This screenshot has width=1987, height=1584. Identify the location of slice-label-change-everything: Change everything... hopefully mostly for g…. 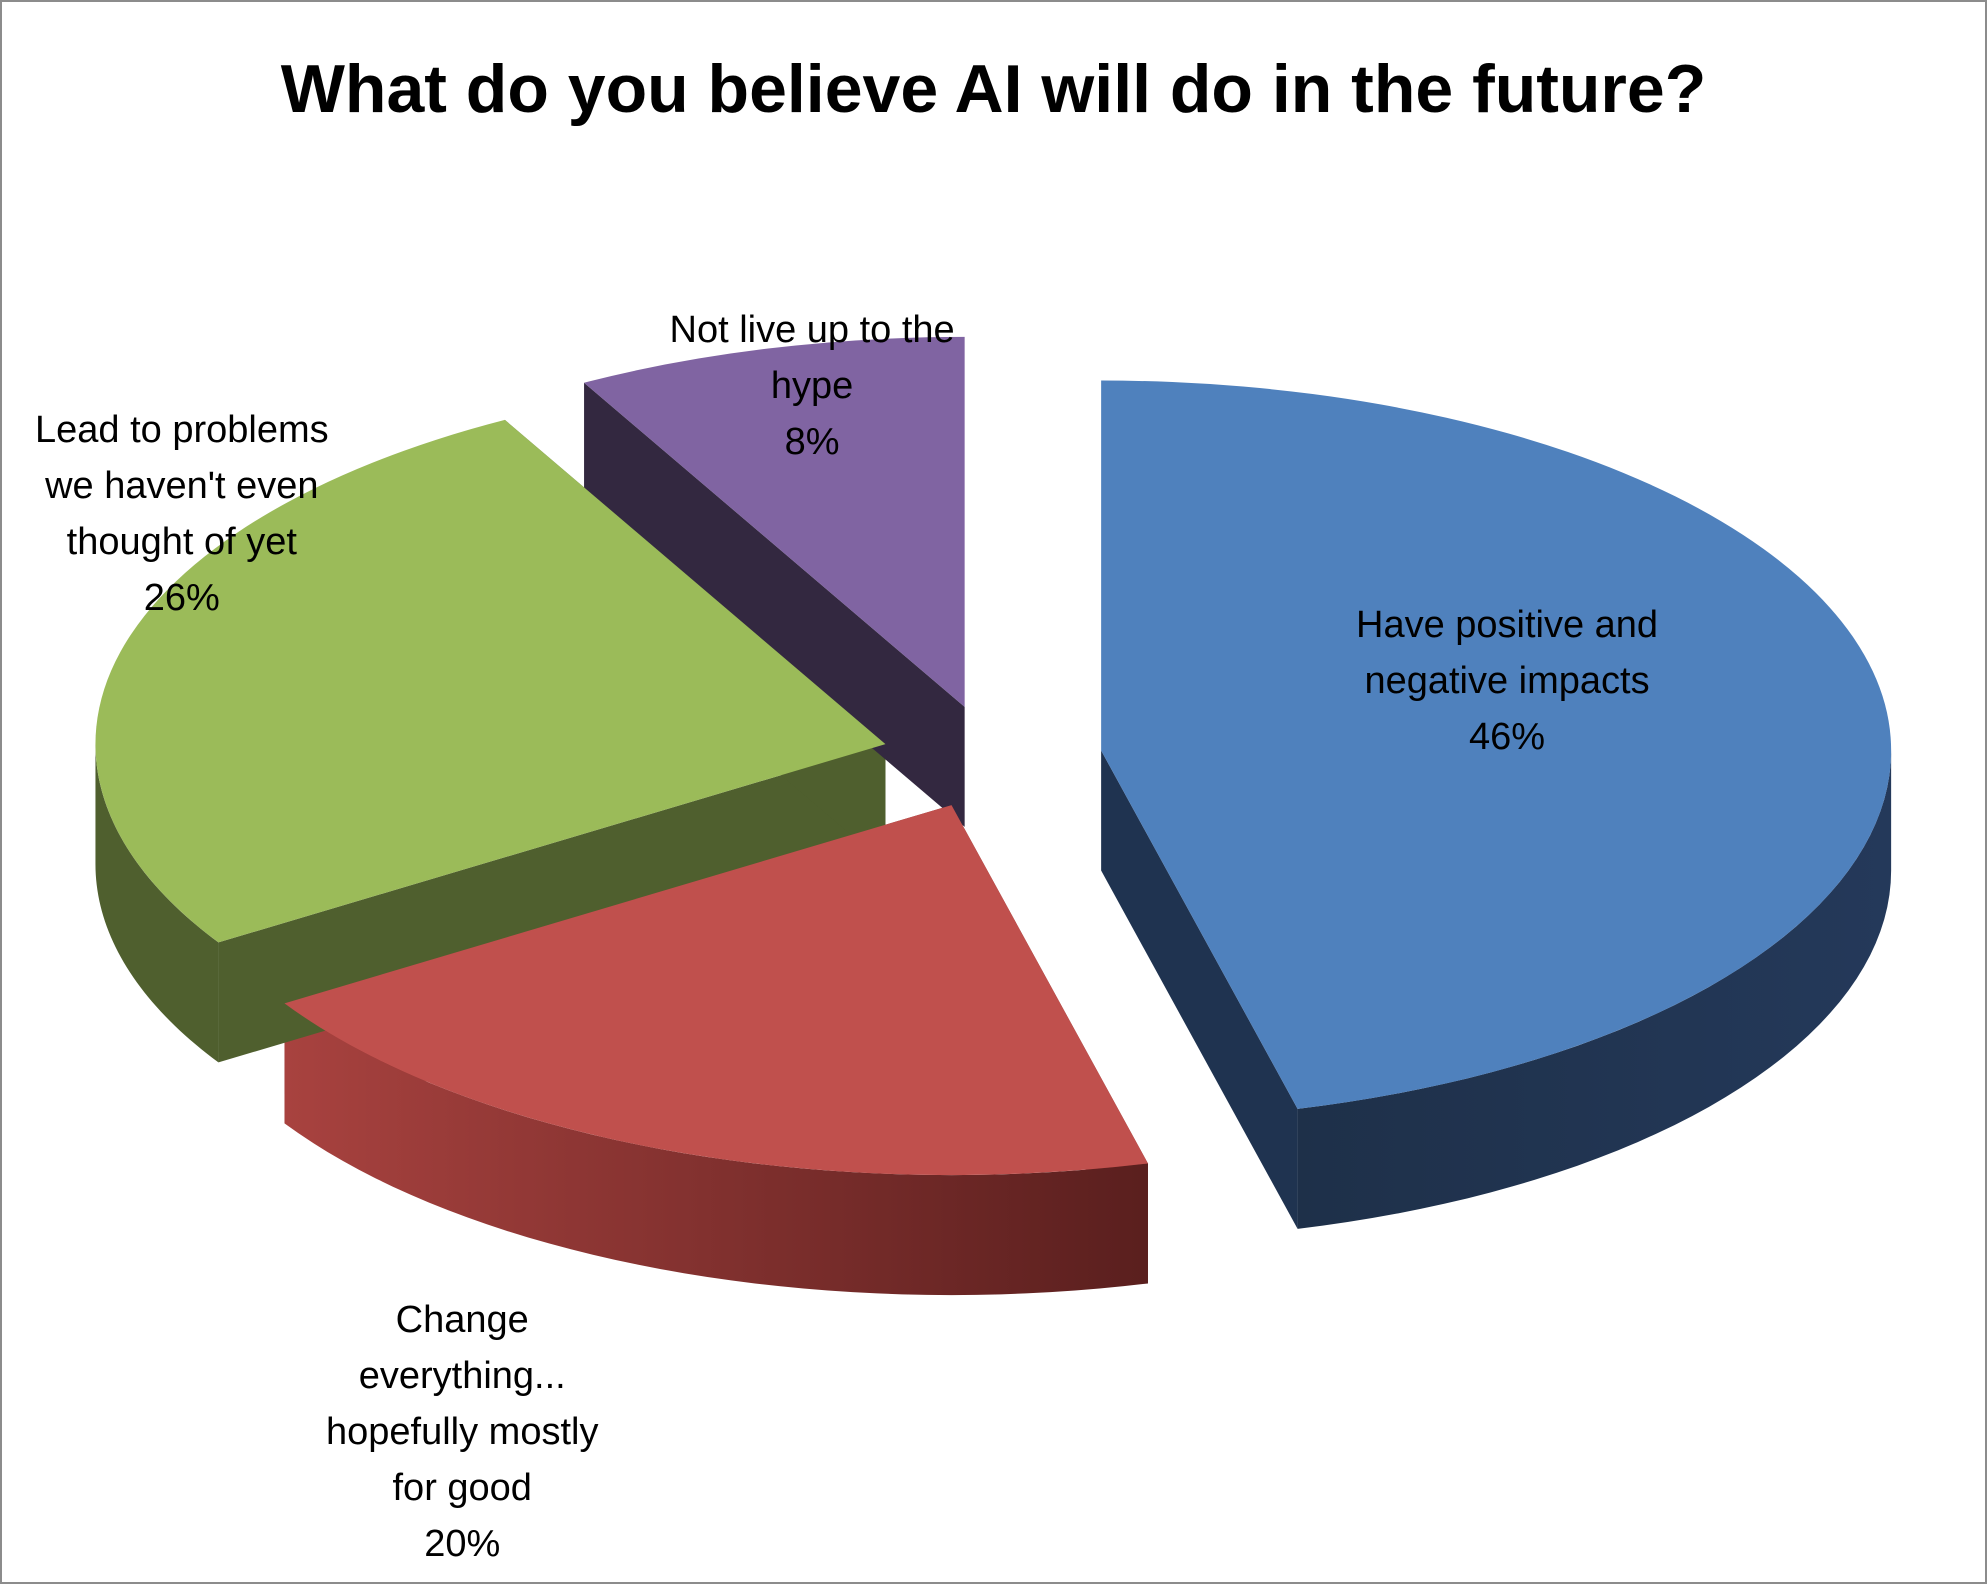
(462, 1432).